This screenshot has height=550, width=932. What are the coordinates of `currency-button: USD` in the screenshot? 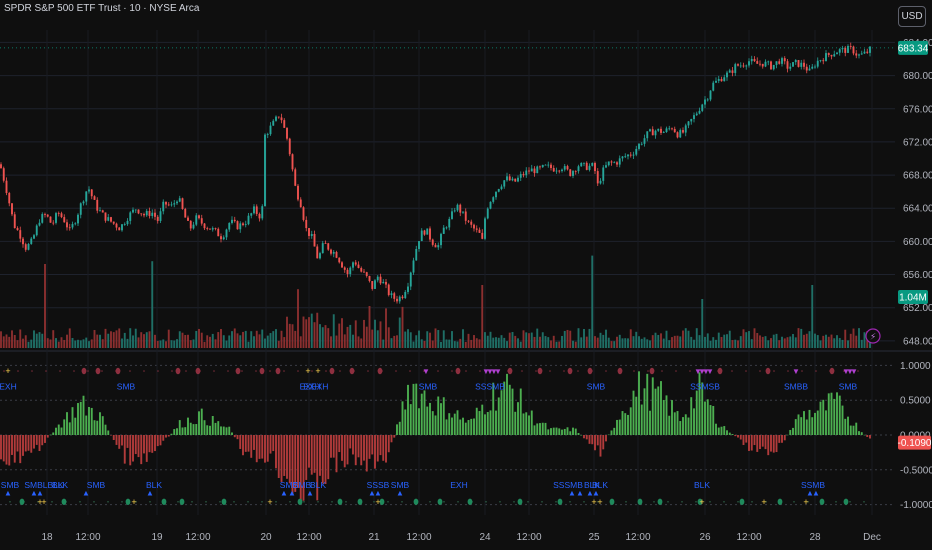 It's located at (912, 16).